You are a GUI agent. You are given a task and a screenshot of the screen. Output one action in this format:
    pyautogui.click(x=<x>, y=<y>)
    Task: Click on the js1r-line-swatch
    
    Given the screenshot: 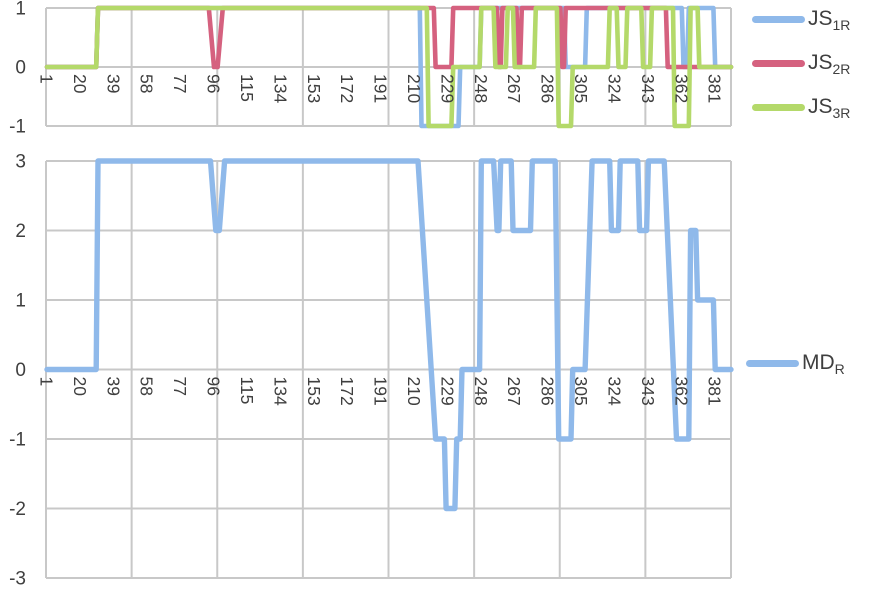 What is the action you would take?
    pyautogui.click(x=778, y=19)
    